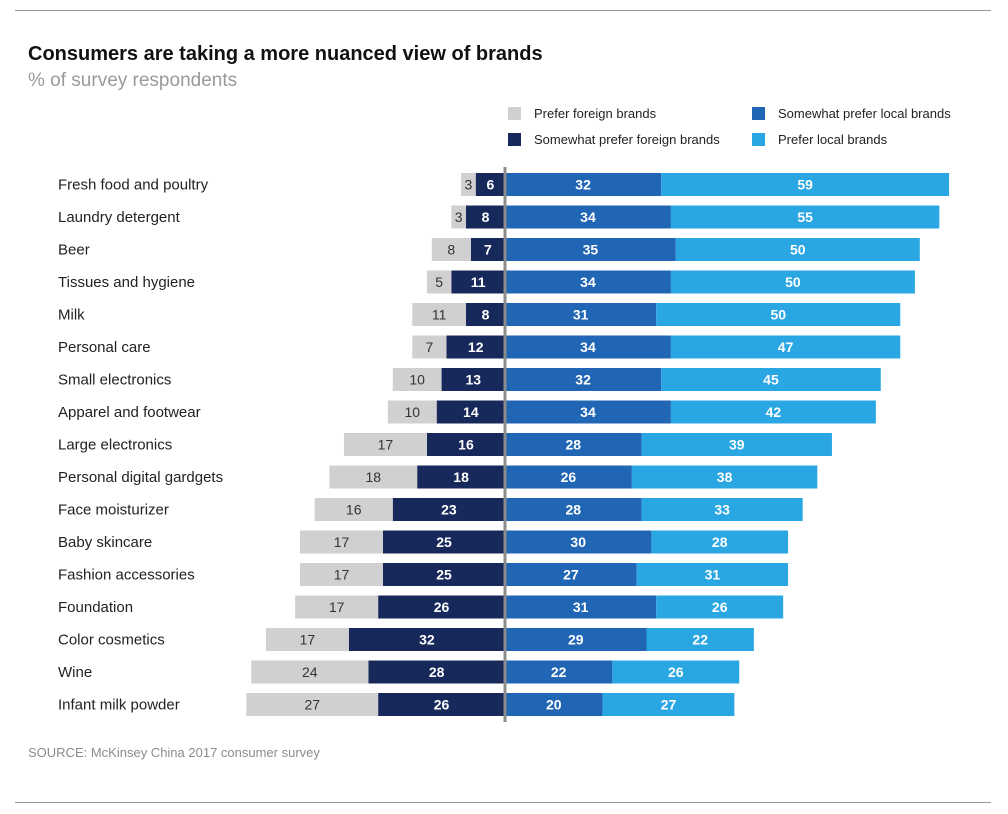 Image resolution: width=1008 pixels, height=814 pixels. Describe the element at coordinates (140, 477) in the screenshot. I see `category-label: Personal digital gardgets` at that location.